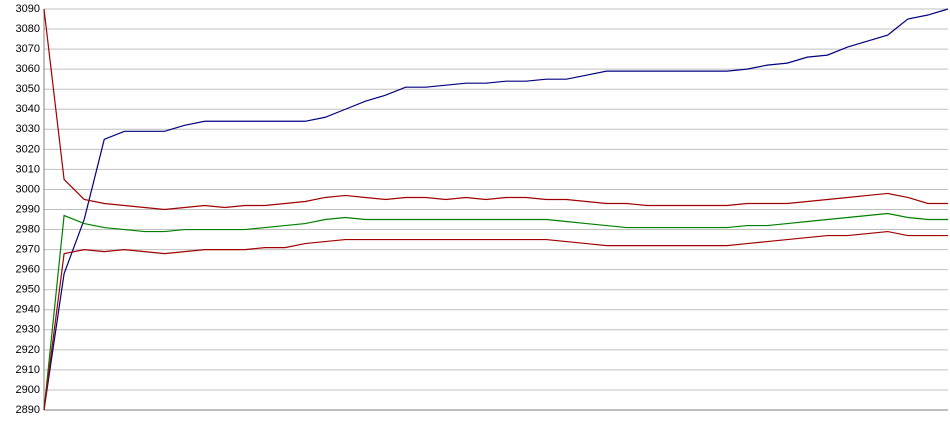 The width and height of the screenshot is (950, 435). Describe the element at coordinates (28, 89) in the screenshot. I see `y-tick-label: 3050` at that location.